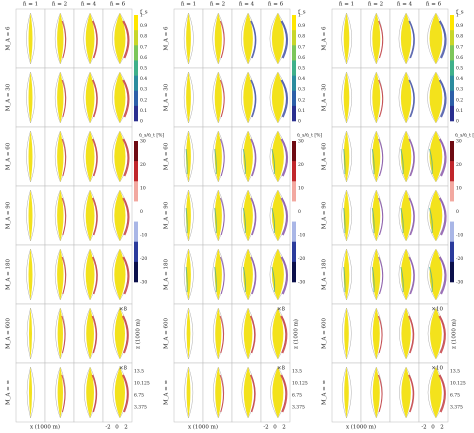 This screenshot has width=474, height=433. I want to click on depth-tick: 3.375, so click(298, 408).